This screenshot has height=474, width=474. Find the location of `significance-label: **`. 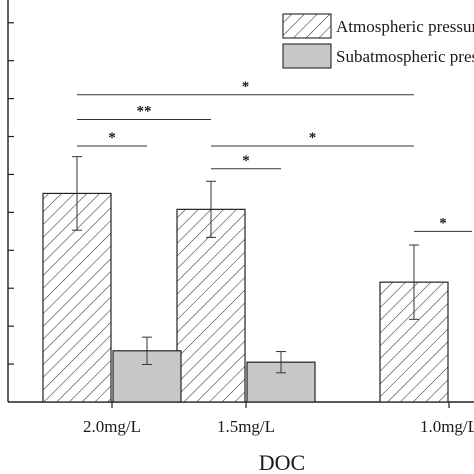

significance-label: ** is located at coordinates (144, 111).